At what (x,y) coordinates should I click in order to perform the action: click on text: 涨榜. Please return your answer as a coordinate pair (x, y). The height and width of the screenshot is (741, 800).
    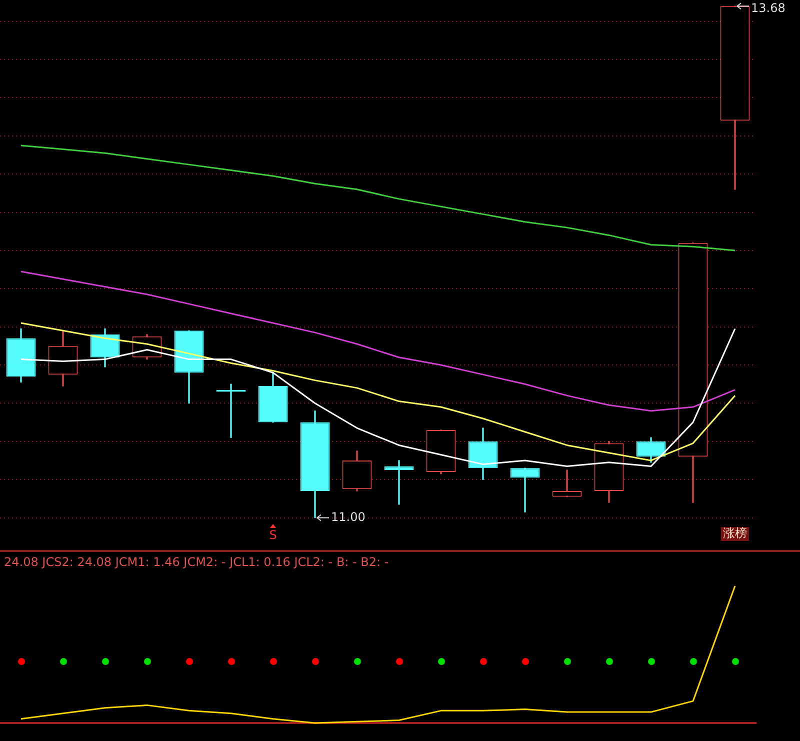
    Looking at the image, I should click on (735, 533).